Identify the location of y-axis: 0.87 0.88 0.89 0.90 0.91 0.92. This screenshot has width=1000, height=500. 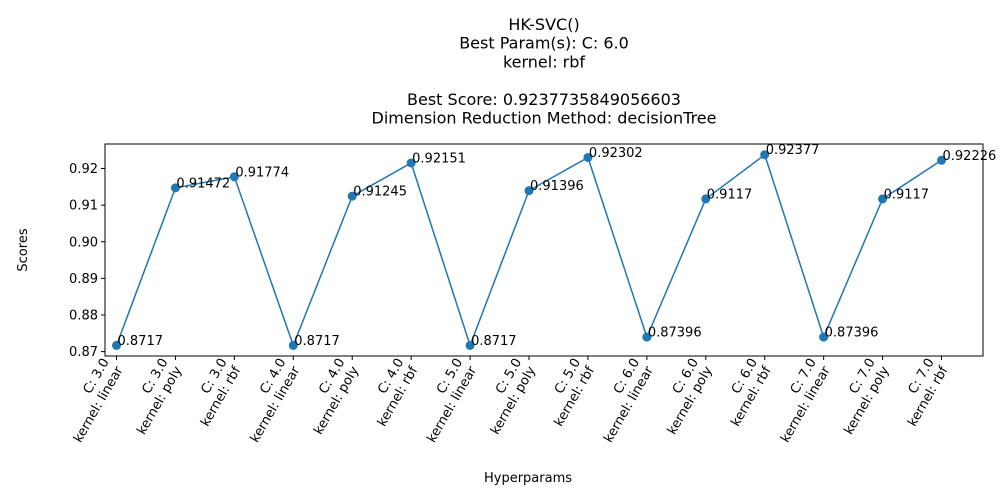
(87, 261).